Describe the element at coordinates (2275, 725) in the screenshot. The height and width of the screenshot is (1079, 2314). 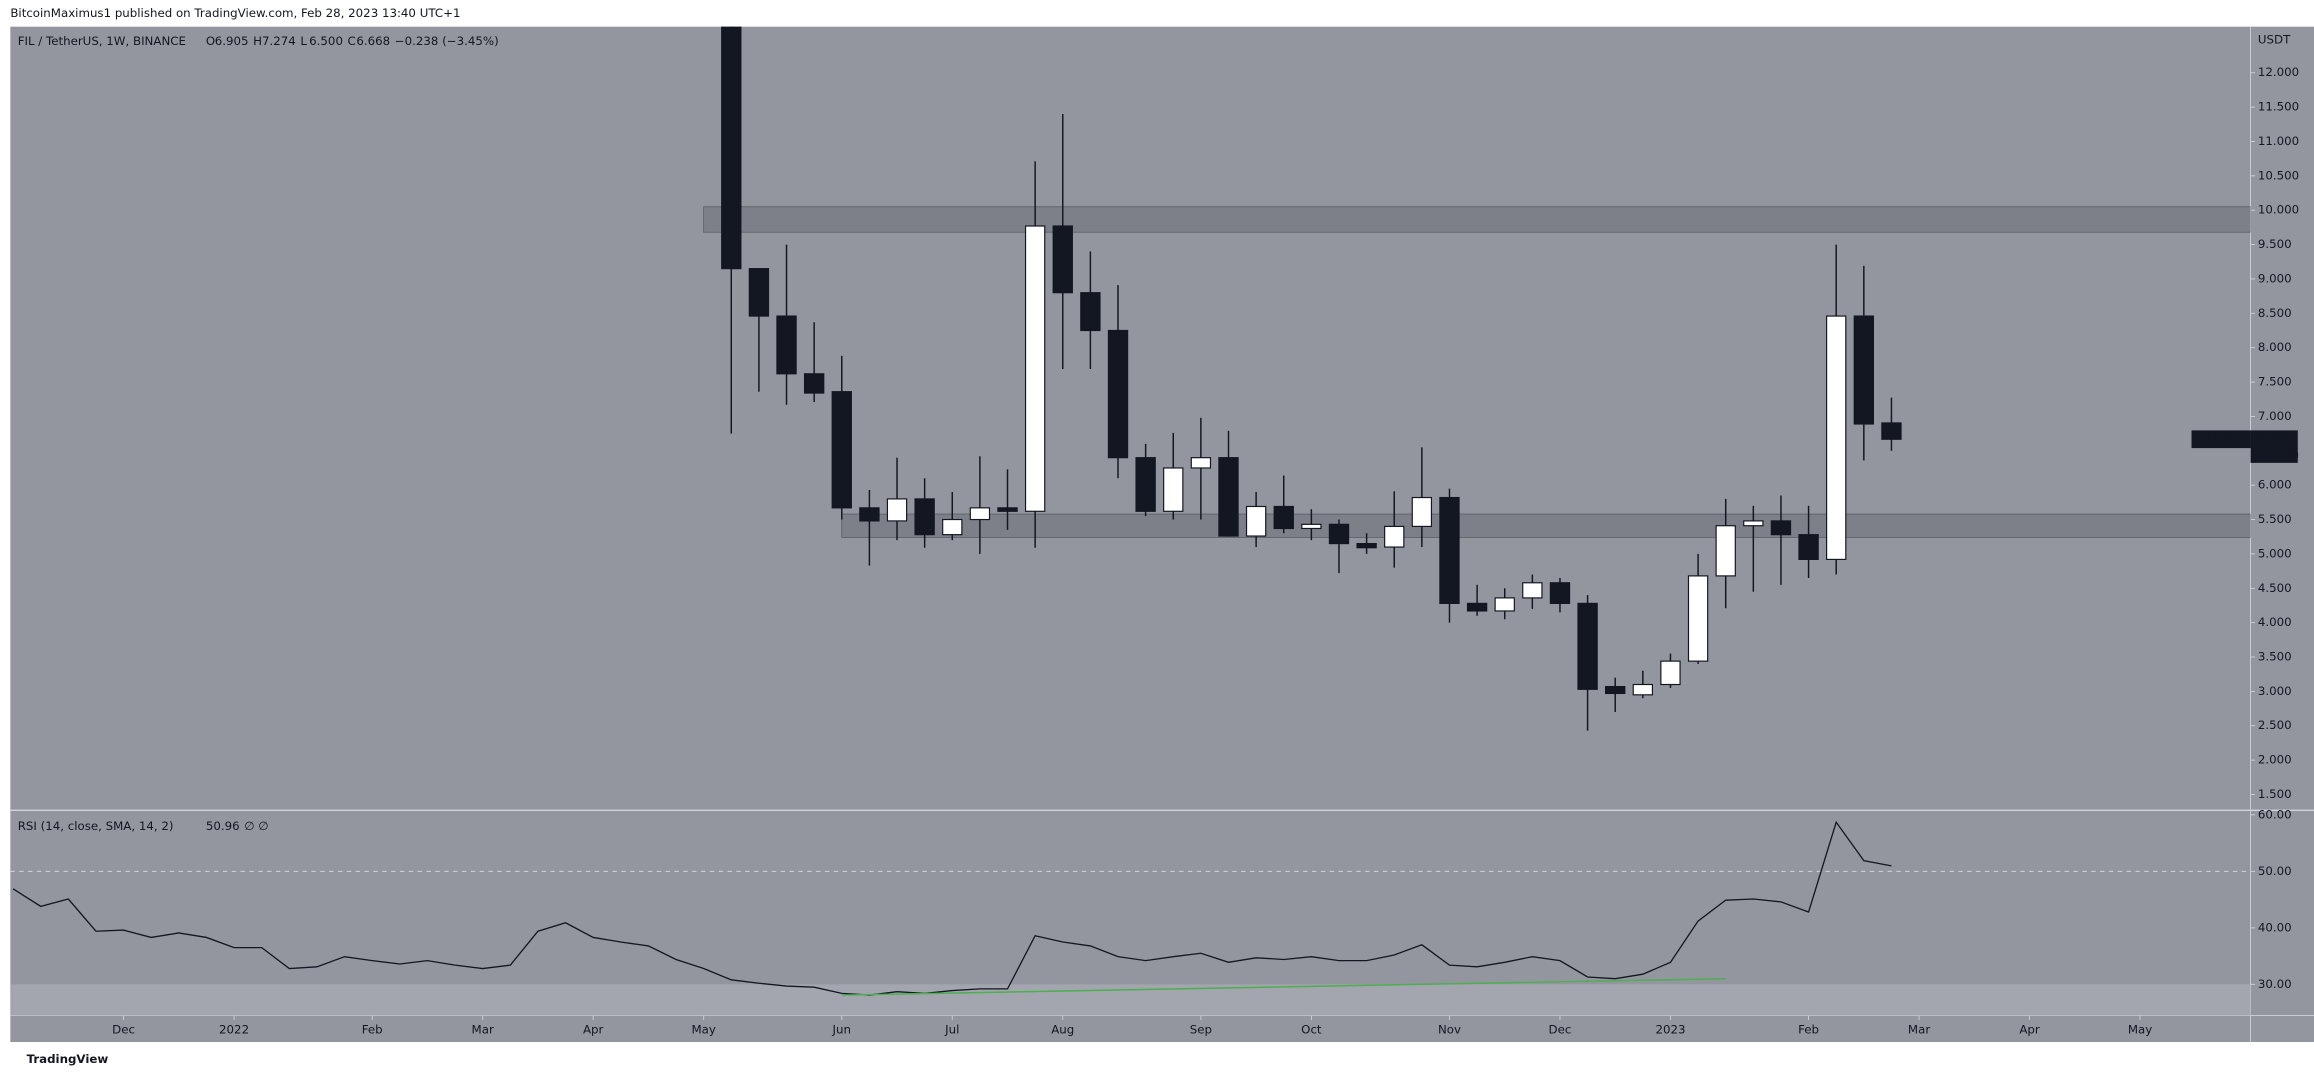
I see `y-tick-label: 2.500` at that location.